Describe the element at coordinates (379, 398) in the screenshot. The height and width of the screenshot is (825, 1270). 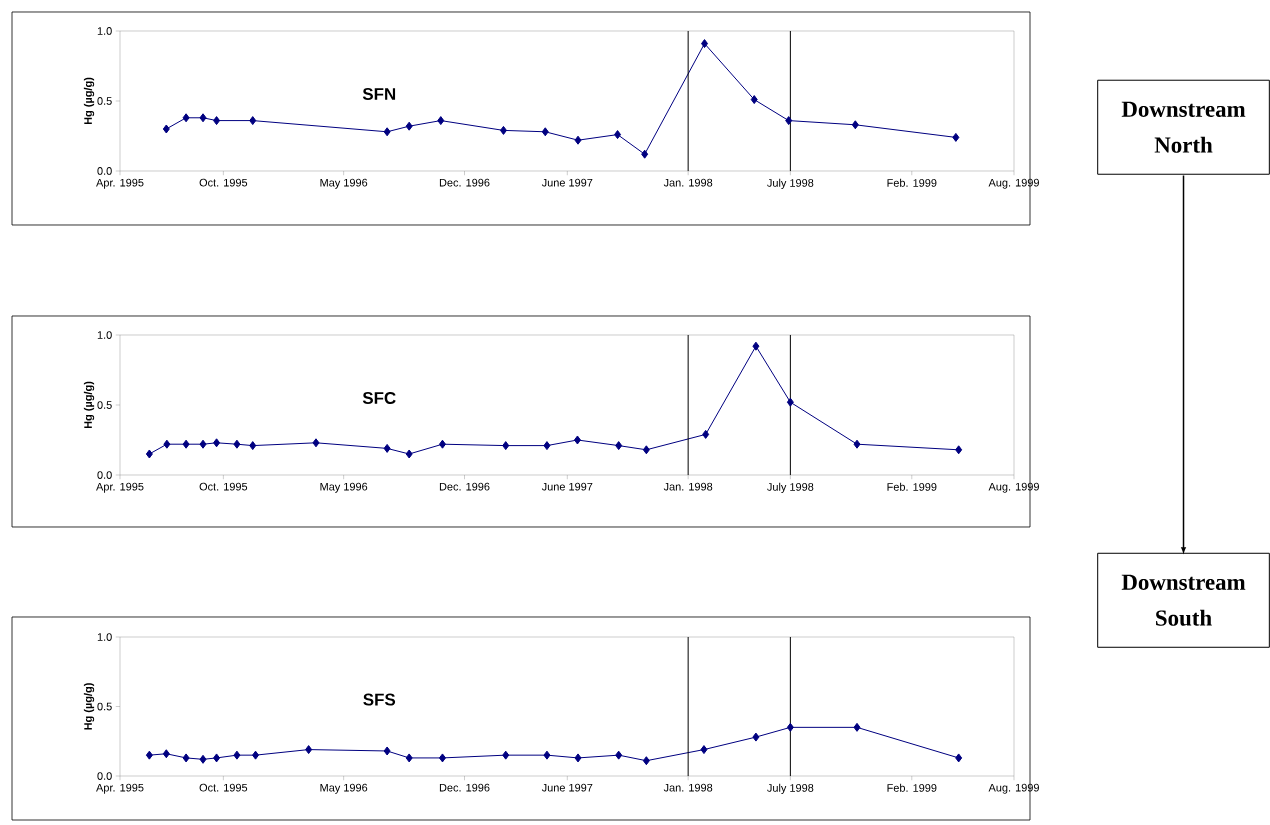
I see `text: SFC` at that location.